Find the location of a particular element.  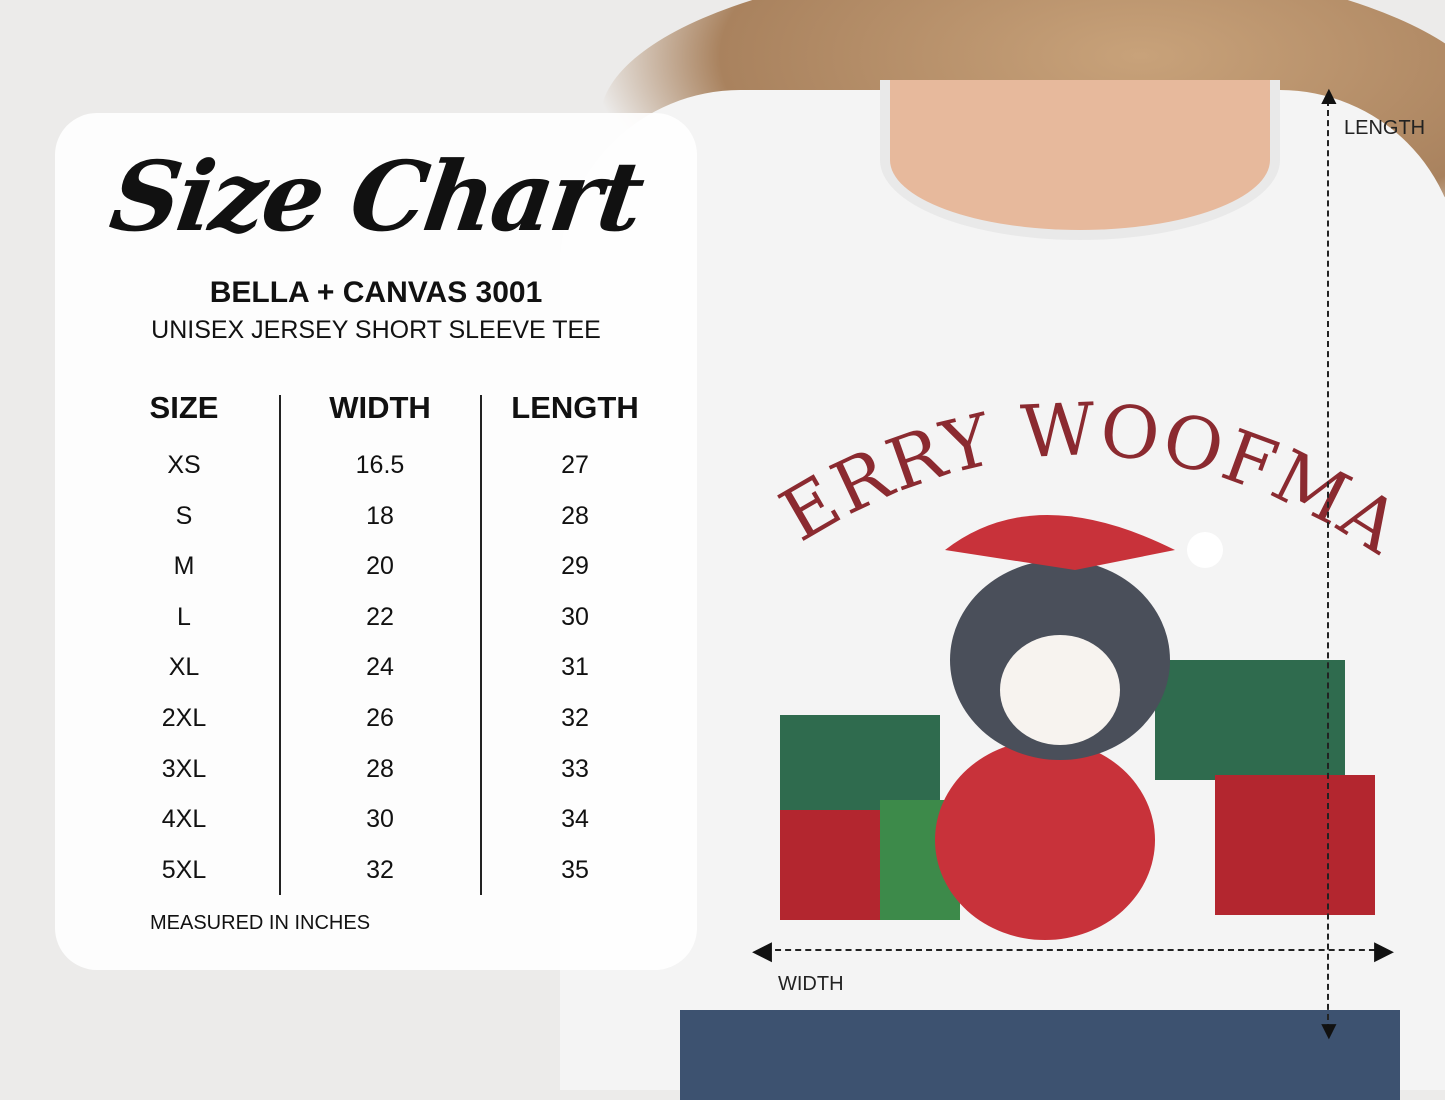

length-cell: 29 is located at coordinates (575, 566).